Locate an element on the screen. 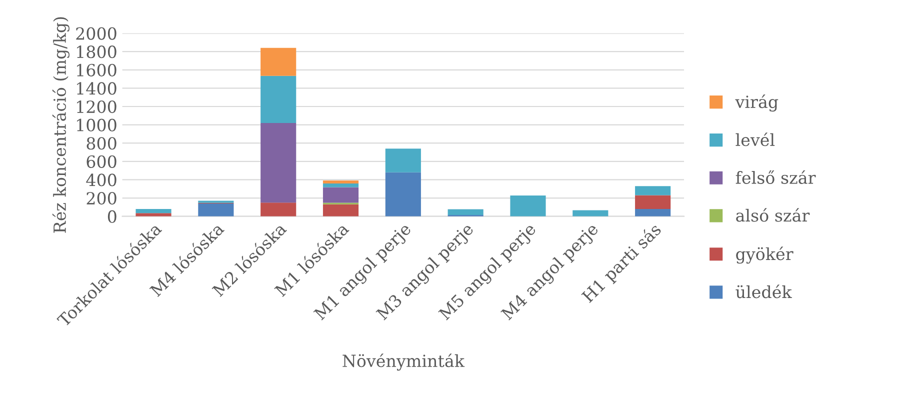  y-tick-label: 2000 is located at coordinates (96, 33).